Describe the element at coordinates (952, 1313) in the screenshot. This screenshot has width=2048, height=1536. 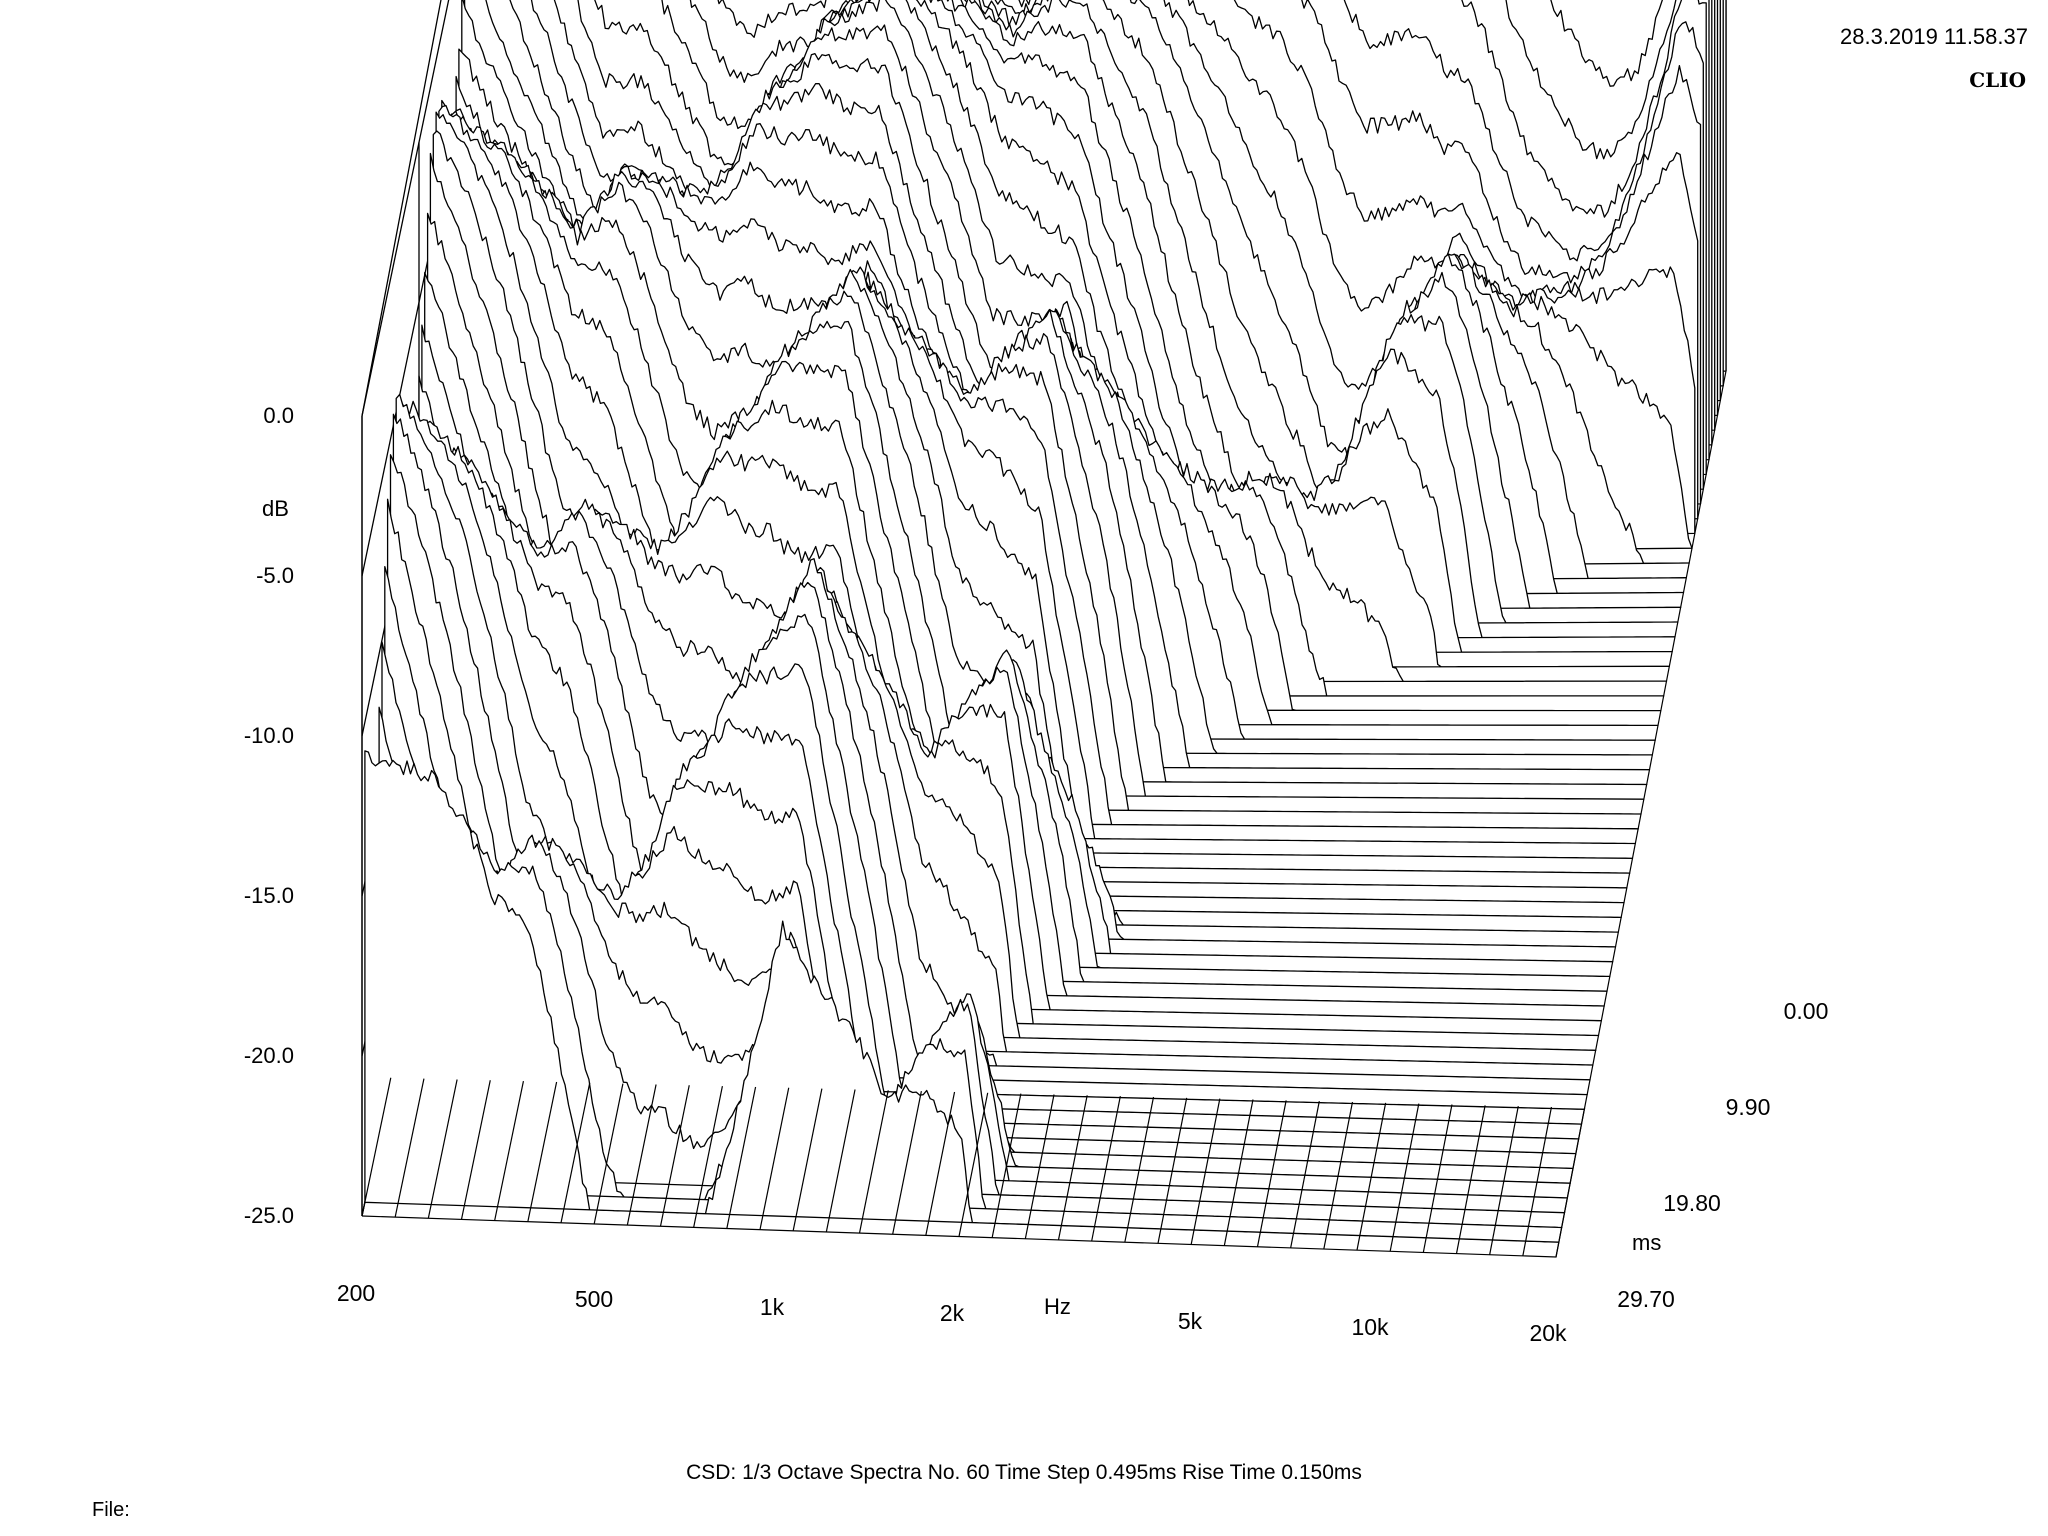
I see `x-tick-label: 2k` at that location.